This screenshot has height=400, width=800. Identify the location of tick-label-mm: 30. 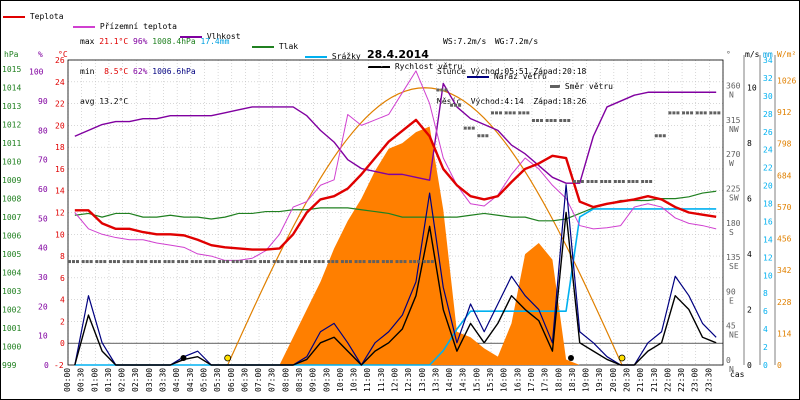
(768, 96).